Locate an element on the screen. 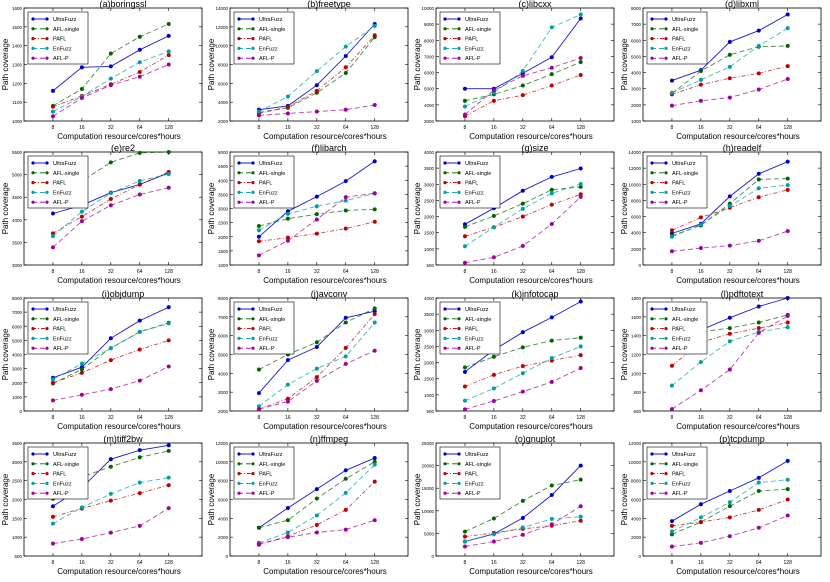 This screenshot has height=582, width=830. x-tick-label: 16 is located at coordinates (701, 272).